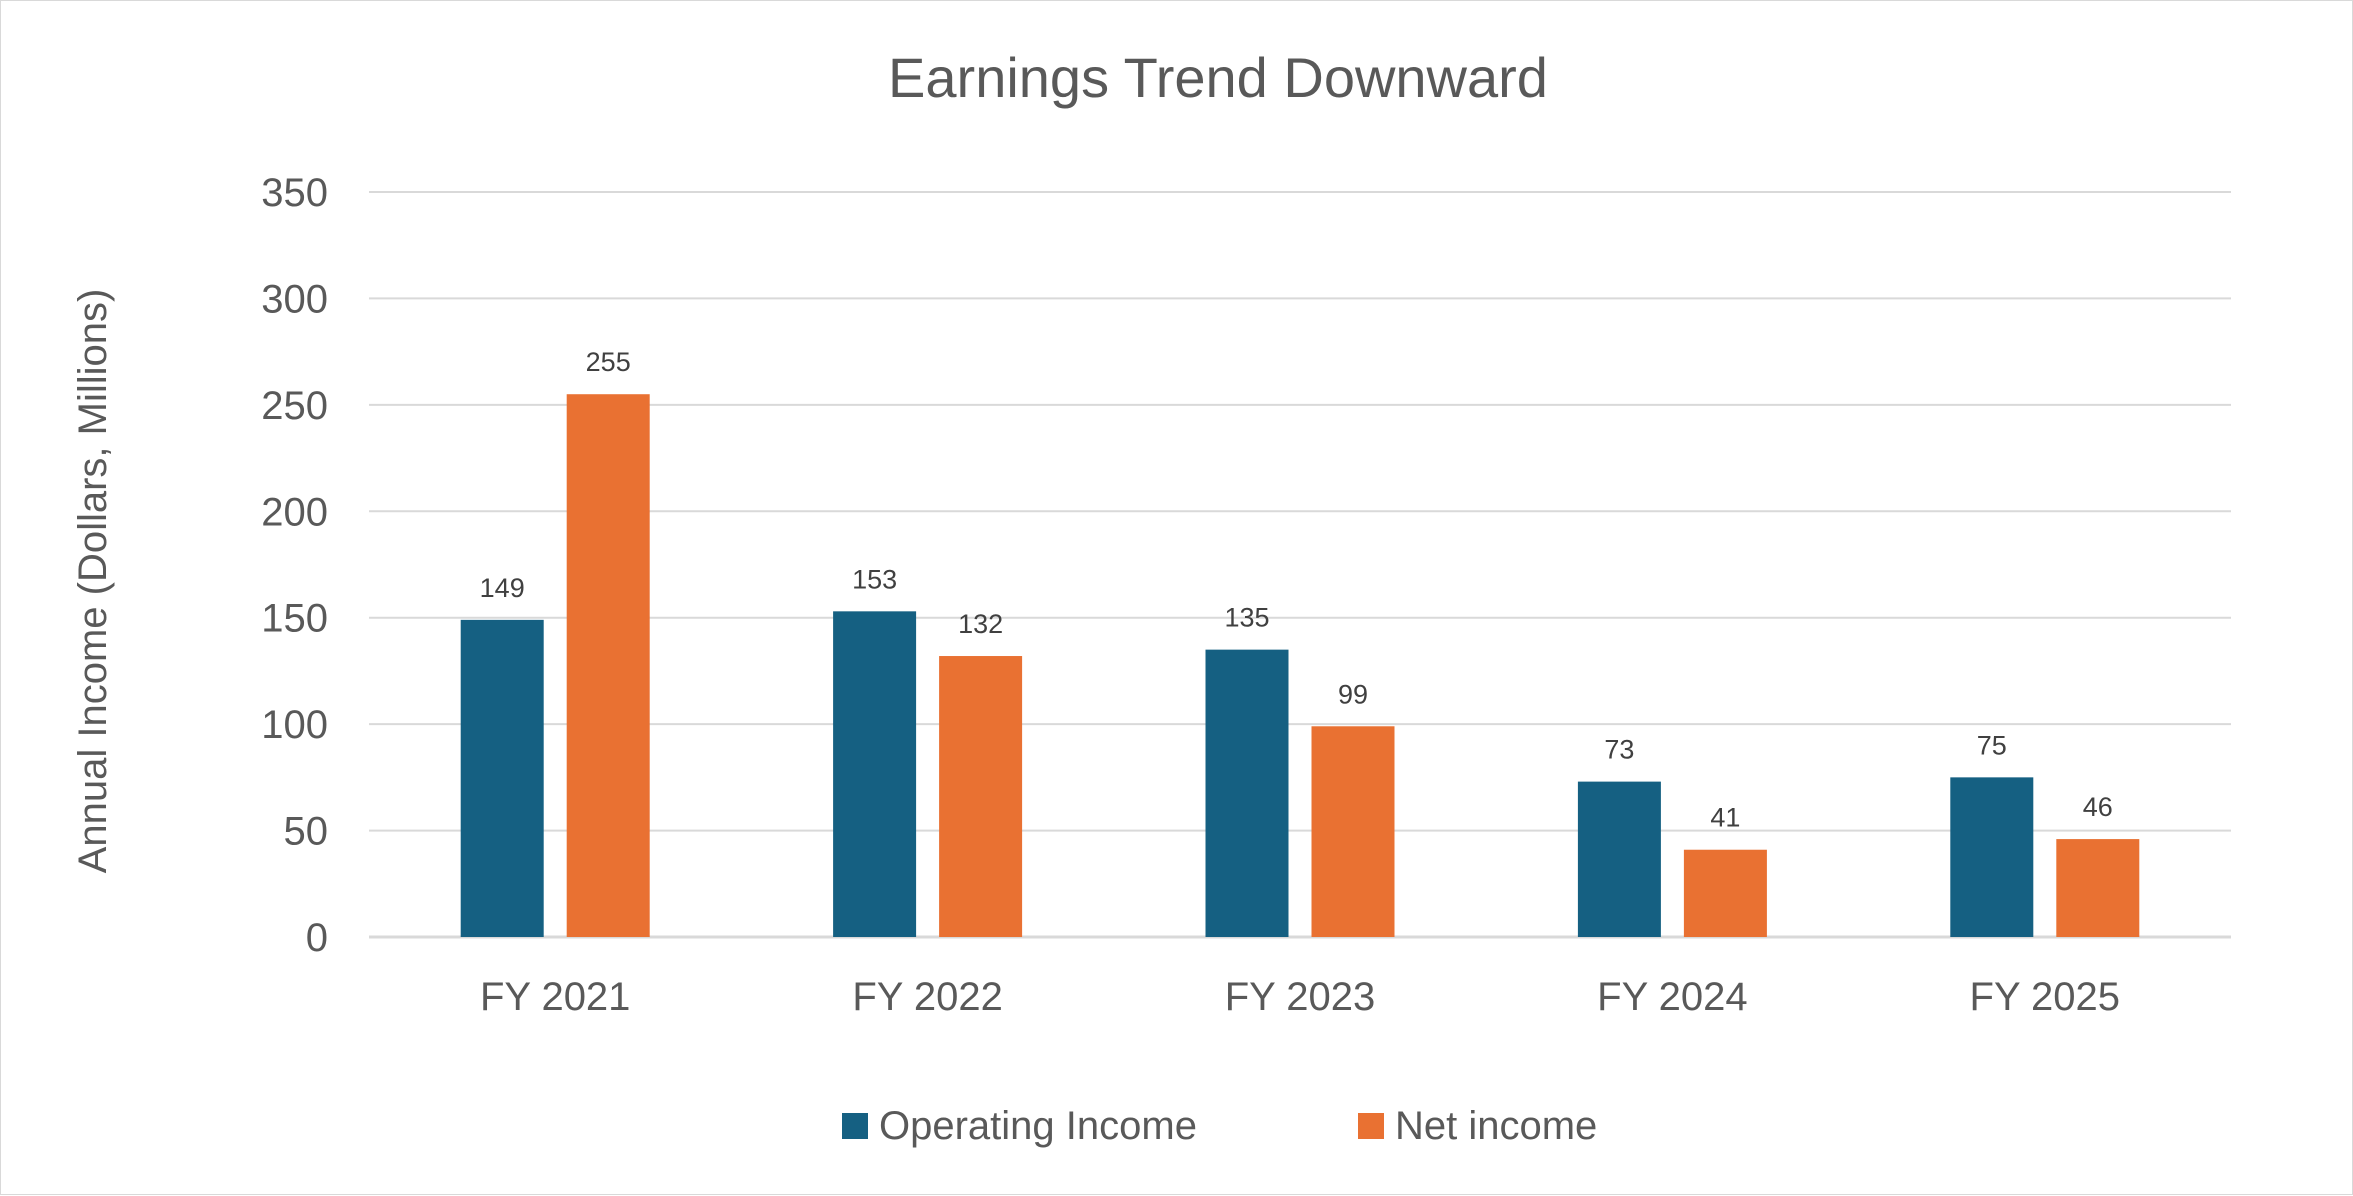 Image resolution: width=2353 pixels, height=1196 pixels. What do you see at coordinates (1038, 1126) in the screenshot?
I see `legend-label: Operating Income` at bounding box center [1038, 1126].